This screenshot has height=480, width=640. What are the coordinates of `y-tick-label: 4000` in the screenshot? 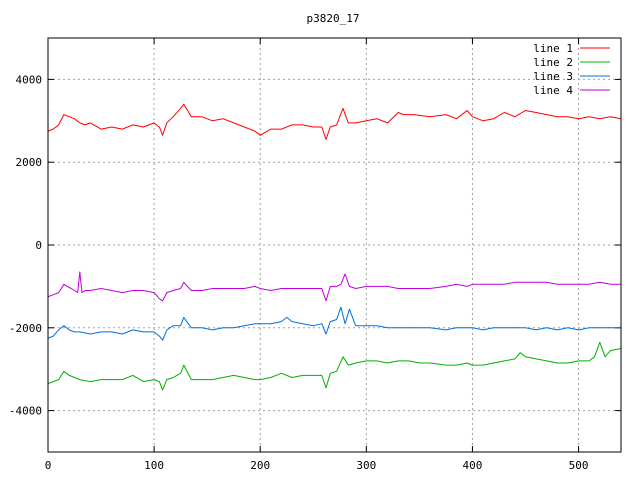 It's located at (29, 79).